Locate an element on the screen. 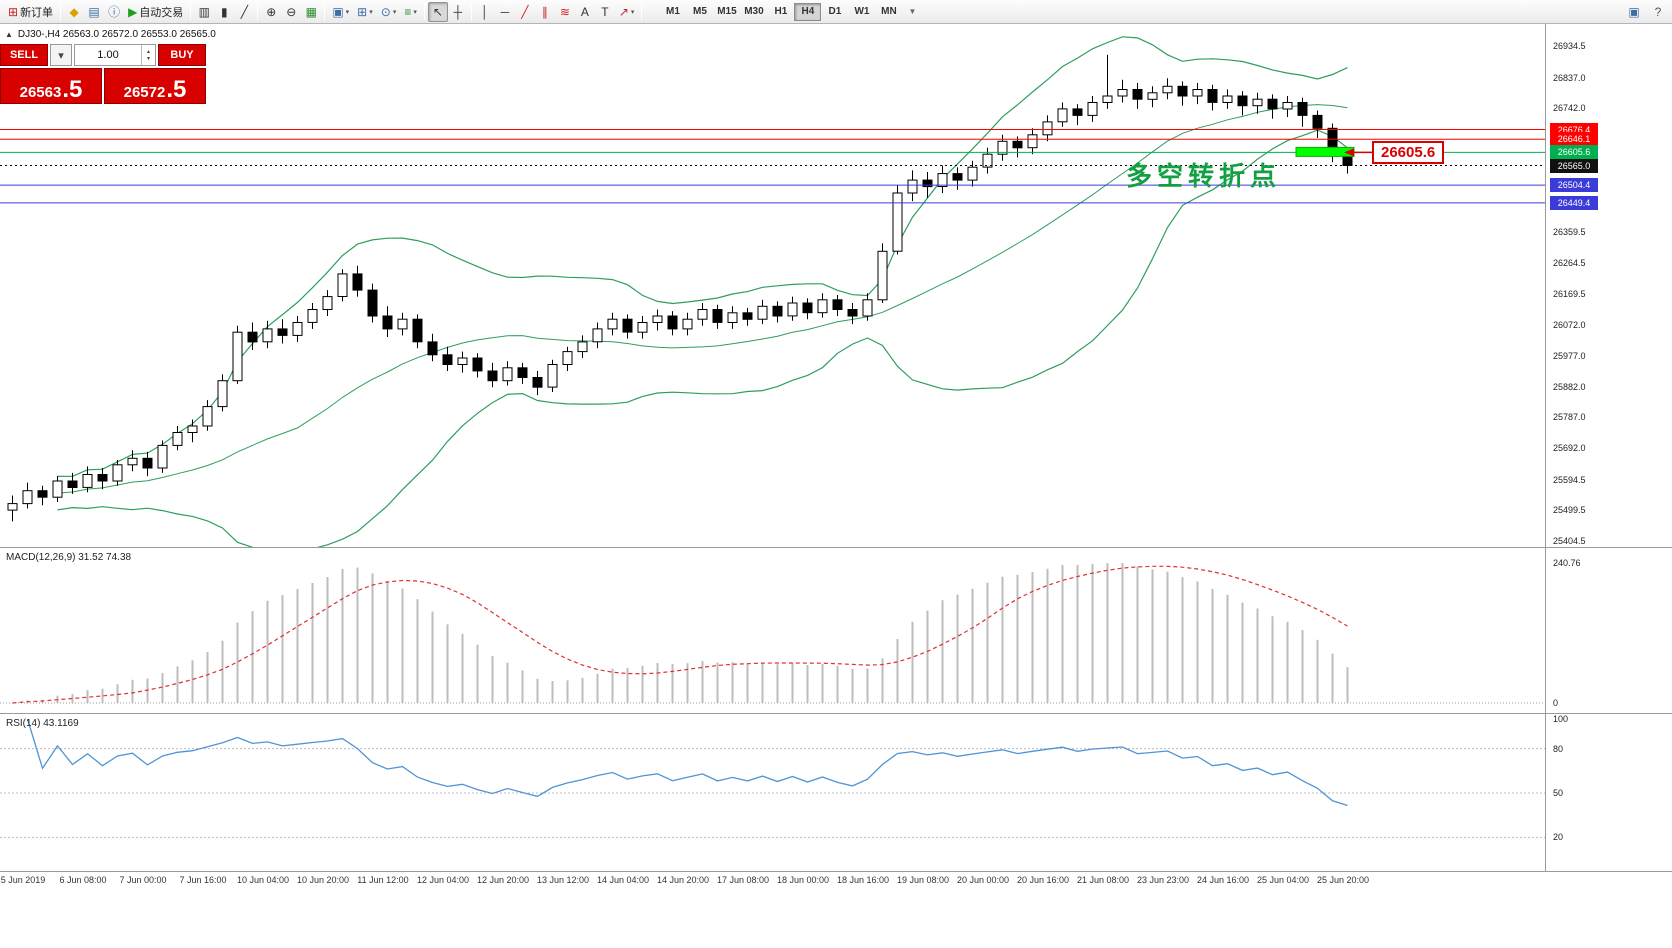  sell-price-button: 26563.5 is located at coordinates (51, 86).